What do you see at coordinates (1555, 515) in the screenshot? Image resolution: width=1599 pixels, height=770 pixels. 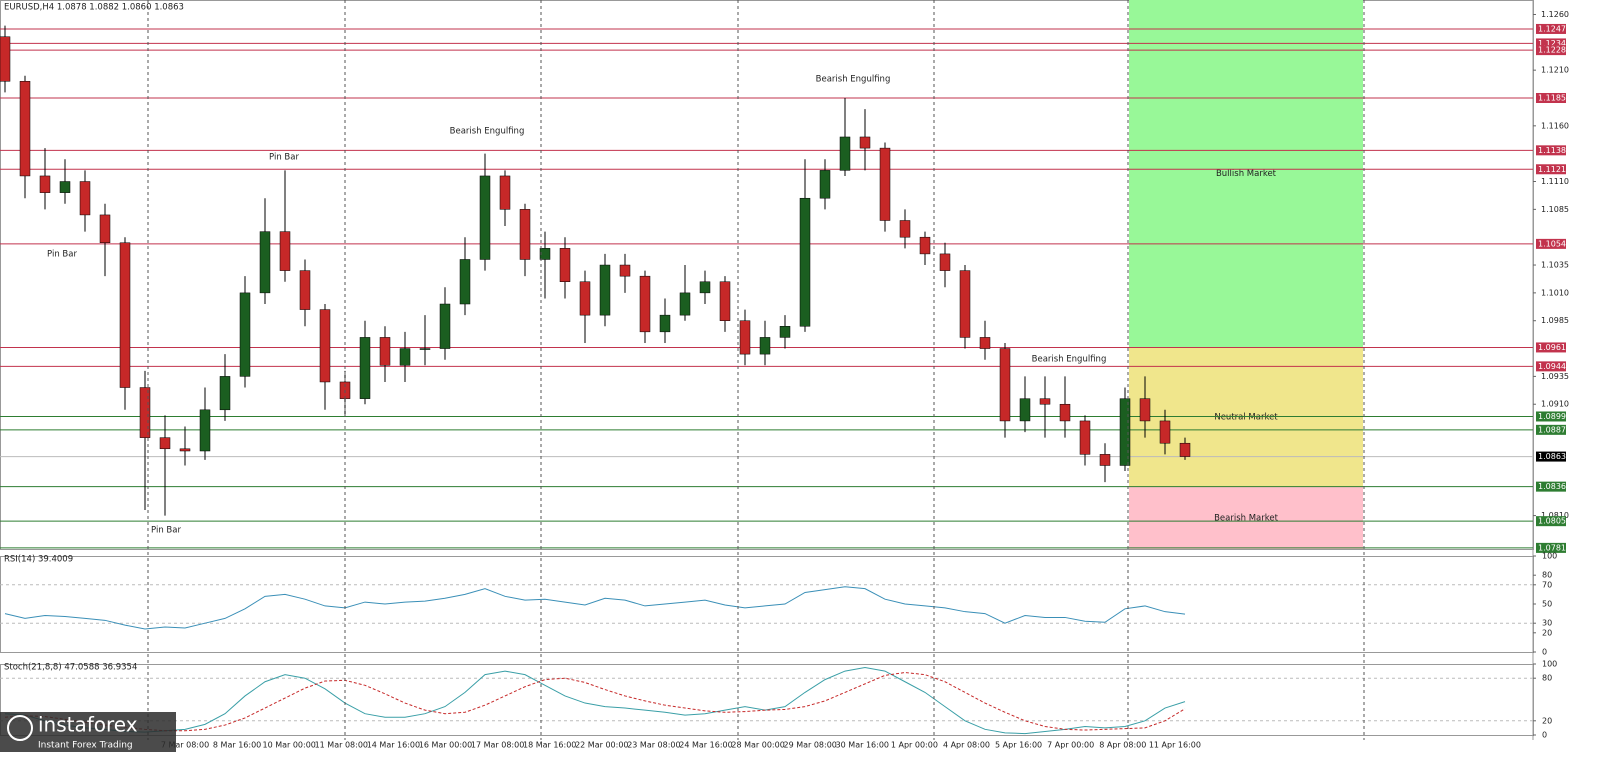 I see `y-tick-label: 1.0810` at bounding box center [1555, 515].